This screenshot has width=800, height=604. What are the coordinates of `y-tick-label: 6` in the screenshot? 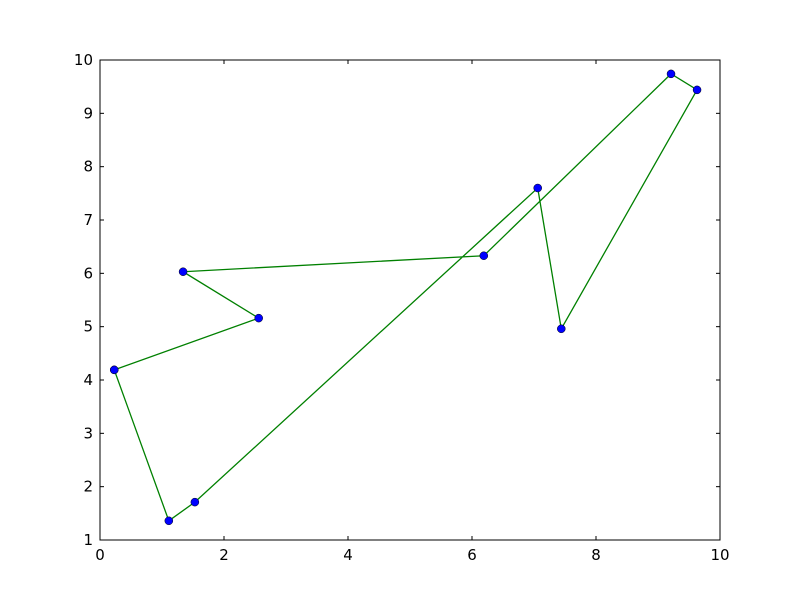 It's located at (88, 273).